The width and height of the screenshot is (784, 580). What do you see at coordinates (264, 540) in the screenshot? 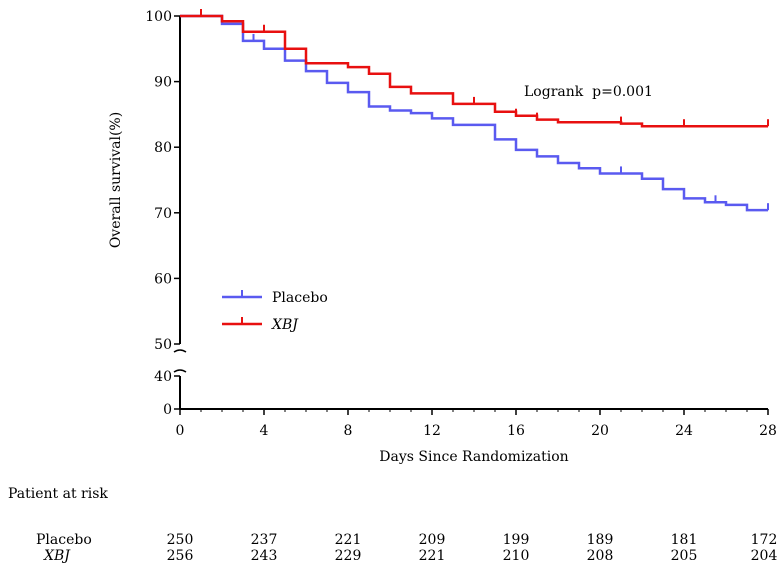
I see `risk-cell: 237` at bounding box center [264, 540].